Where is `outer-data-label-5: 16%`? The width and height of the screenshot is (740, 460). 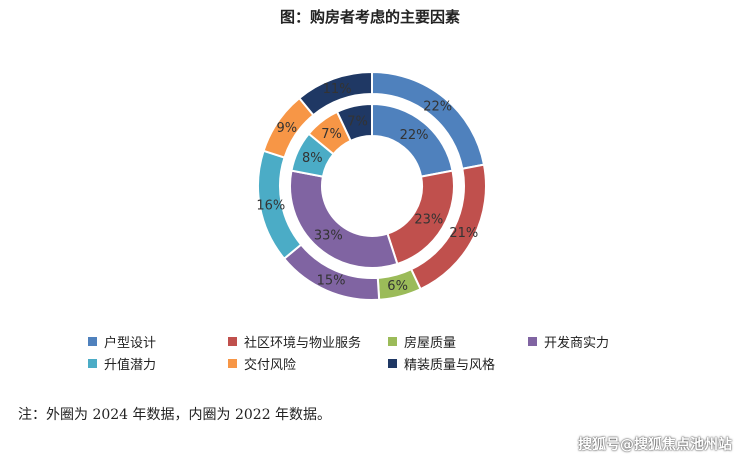 outer-data-label-5: 16% is located at coordinates (270, 205).